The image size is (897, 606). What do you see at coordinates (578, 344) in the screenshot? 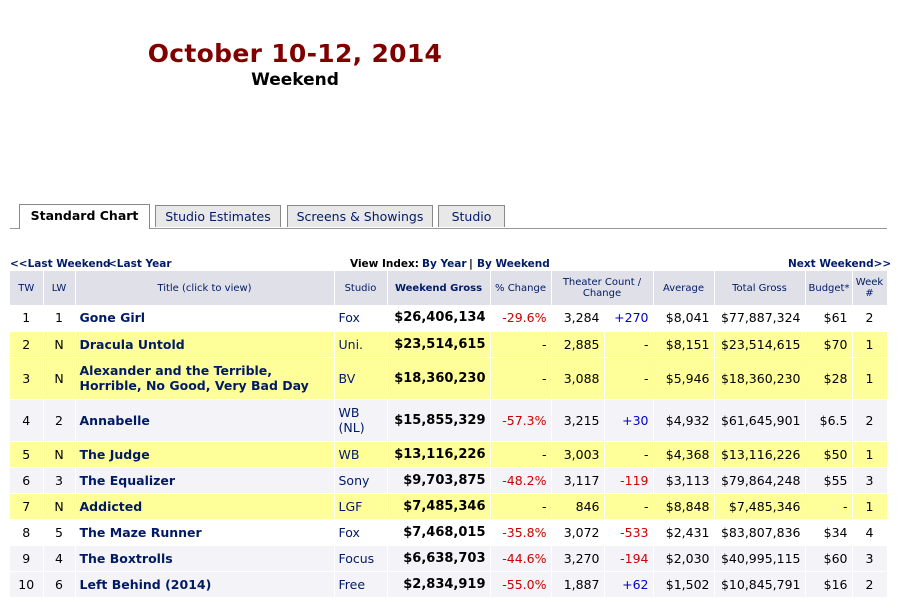
I see `theater-count: 2,885` at bounding box center [578, 344].